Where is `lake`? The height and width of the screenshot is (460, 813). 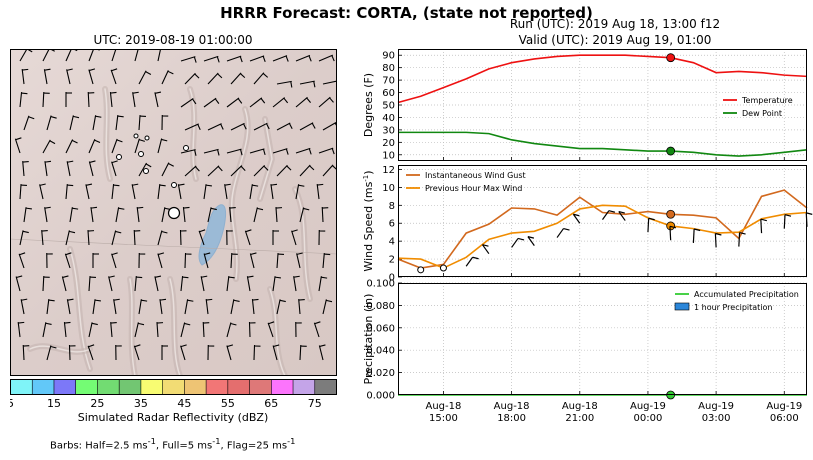
lake is located at coordinates (212, 235).